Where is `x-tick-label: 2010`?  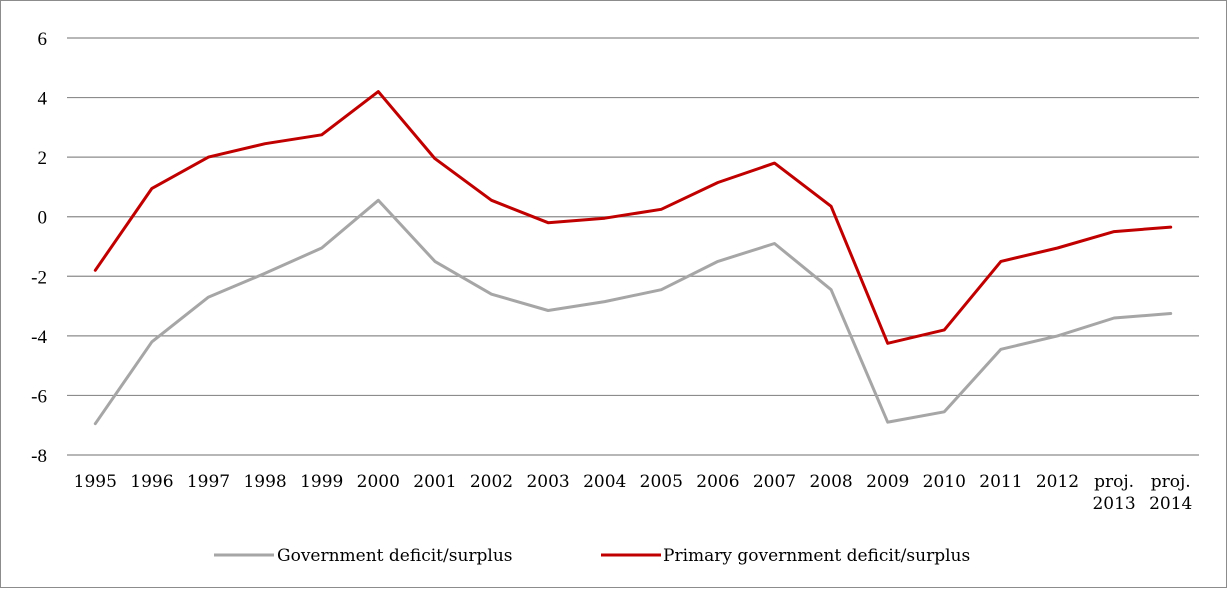 x-tick-label: 2010 is located at coordinates (944, 482).